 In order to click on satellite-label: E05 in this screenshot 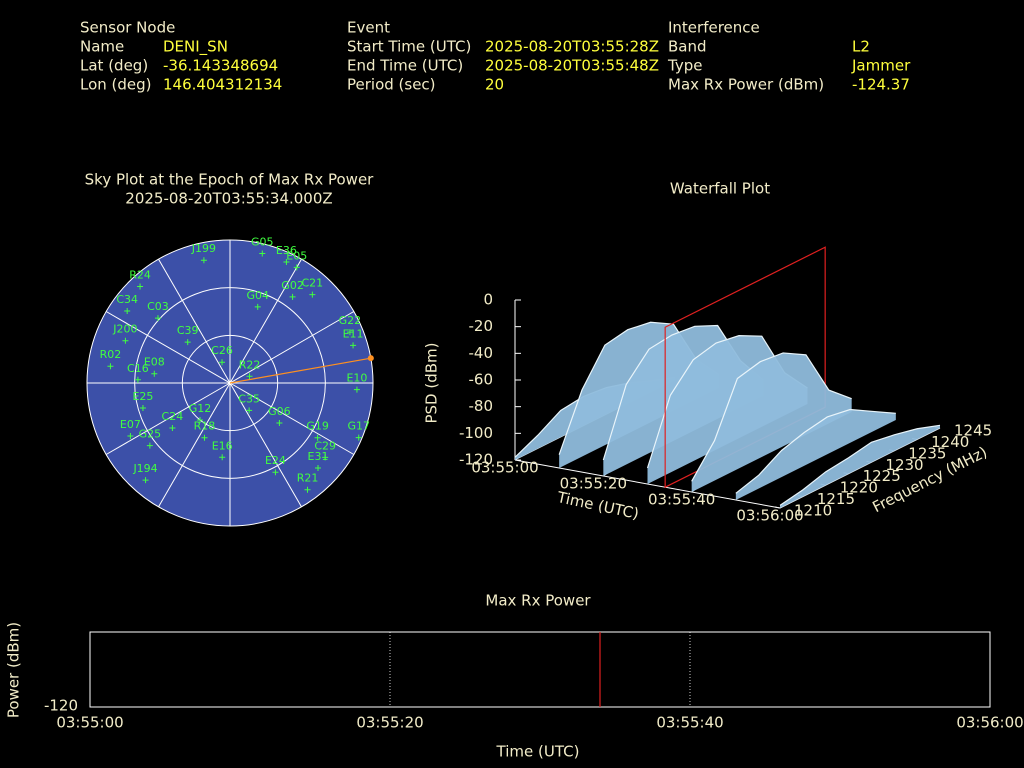, I will do `click(296, 255)`.